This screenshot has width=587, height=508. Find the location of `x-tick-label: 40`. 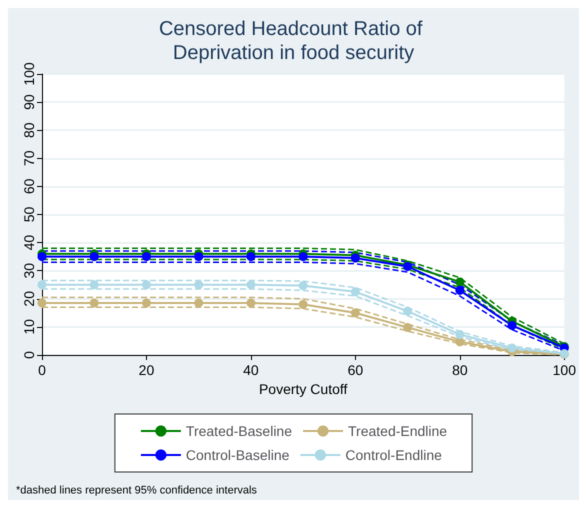

x-tick-label: 40 is located at coordinates (251, 370).